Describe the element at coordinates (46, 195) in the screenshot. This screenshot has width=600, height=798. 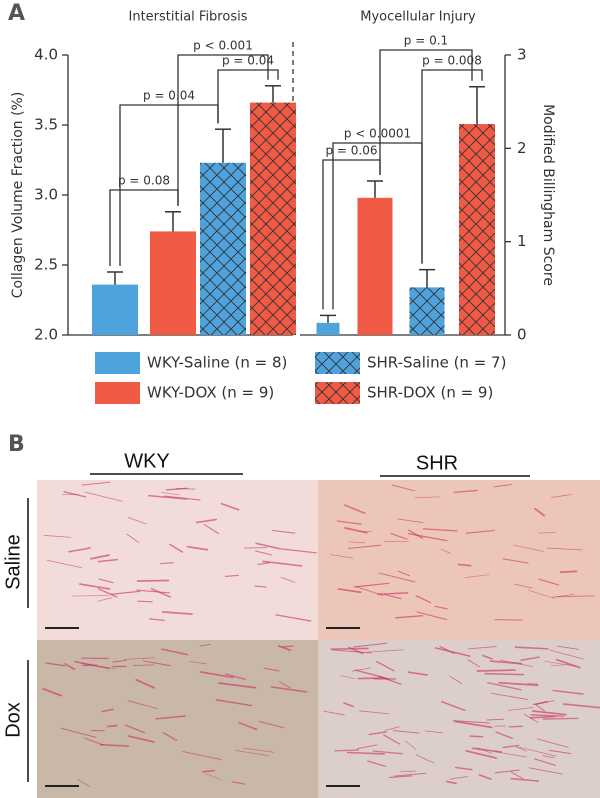
I see `y-tick-label: 3.0` at that location.